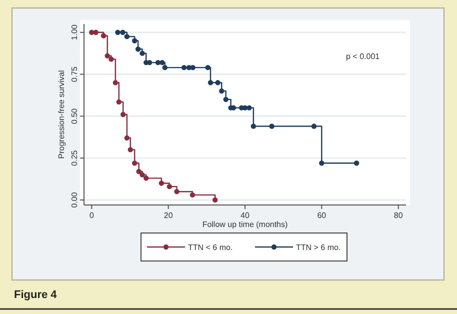  I want to click on legend-label: TTN > 6 mo., so click(318, 247).